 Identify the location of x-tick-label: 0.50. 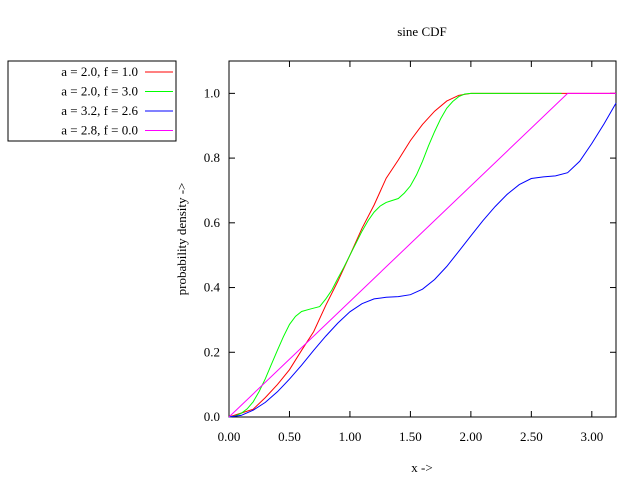
(289, 436).